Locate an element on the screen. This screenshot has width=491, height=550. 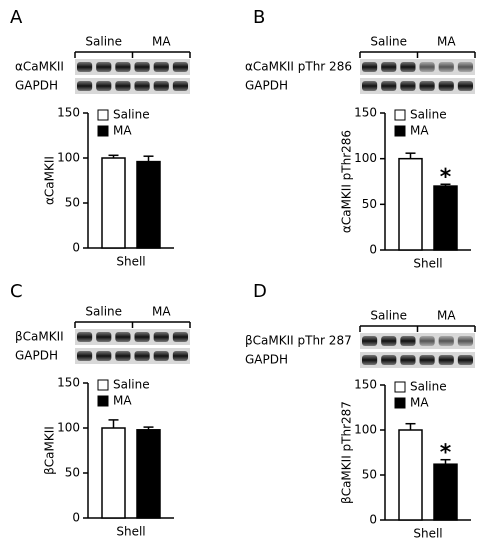
blot-label: βCaMKII is located at coordinates (39, 337).